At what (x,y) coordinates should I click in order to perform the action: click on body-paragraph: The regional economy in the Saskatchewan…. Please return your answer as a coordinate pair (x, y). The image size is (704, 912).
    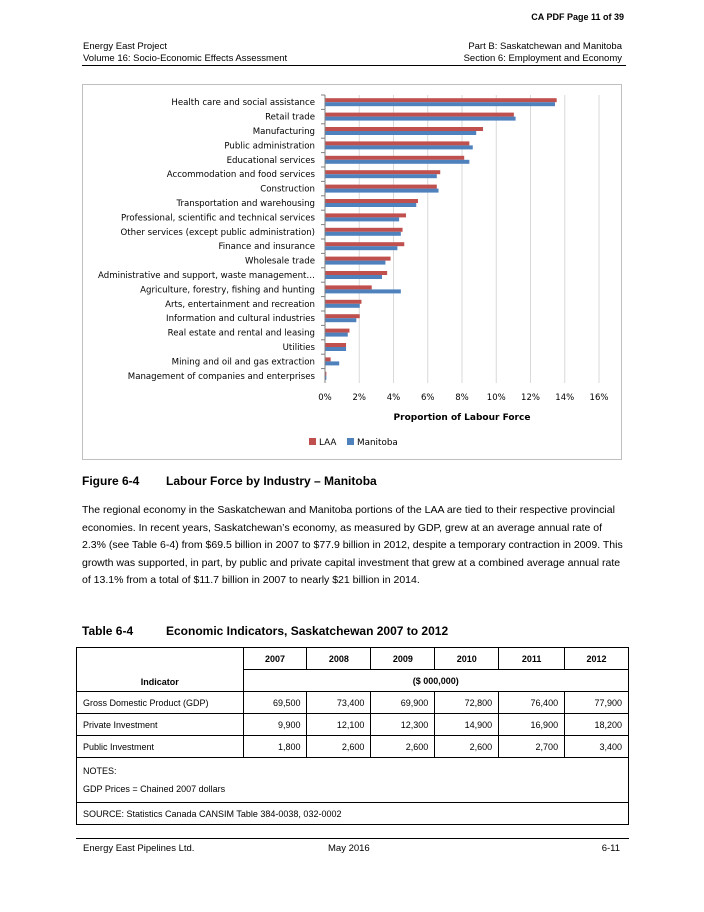
    Looking at the image, I should click on (352, 545).